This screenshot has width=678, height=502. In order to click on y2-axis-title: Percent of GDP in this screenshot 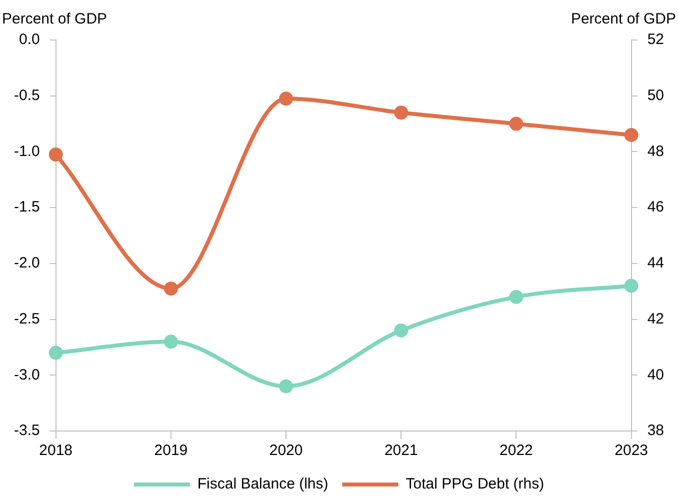, I will do `click(623, 19)`.